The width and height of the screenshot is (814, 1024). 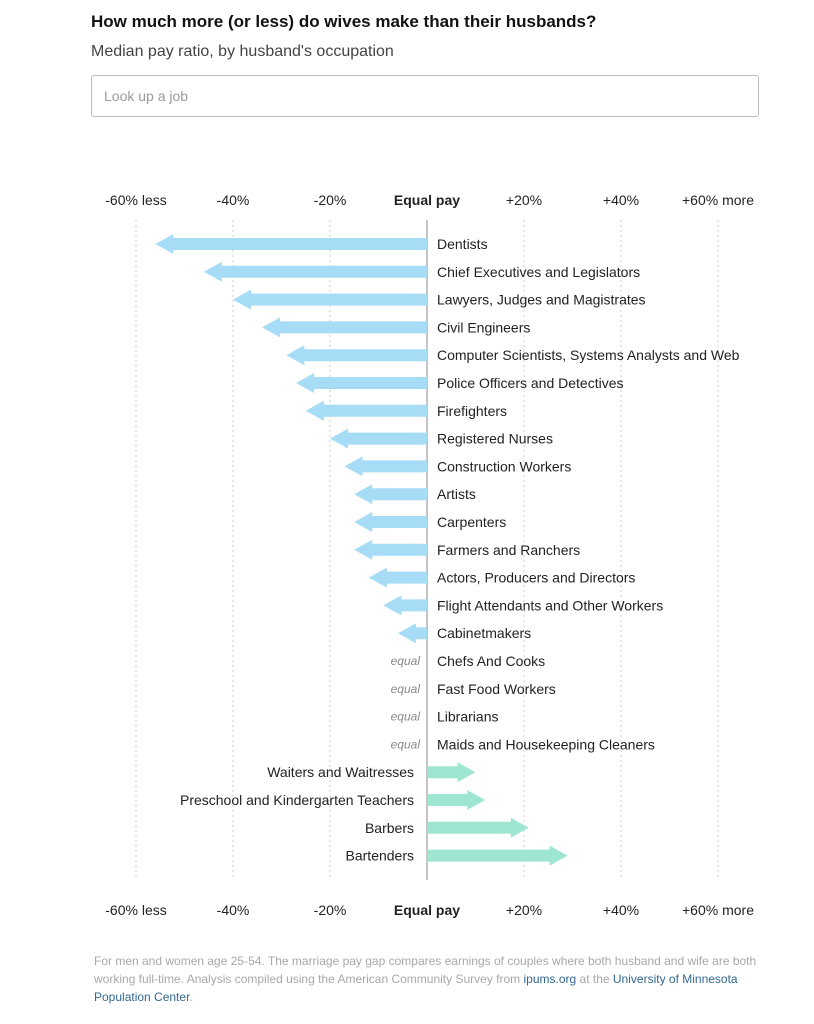 I want to click on footnote-text-end: ., so click(x=191, y=997).